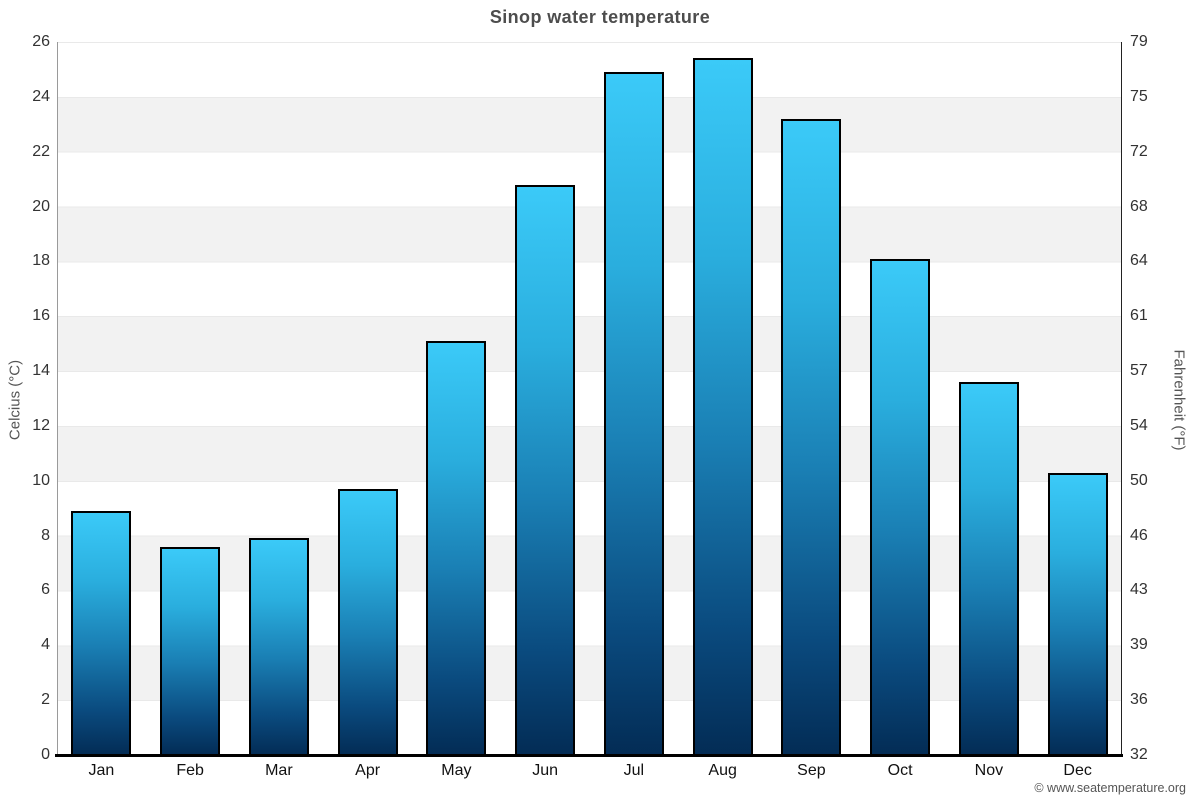  I want to click on fahrenheit-tick-39: 39, so click(1139, 645).